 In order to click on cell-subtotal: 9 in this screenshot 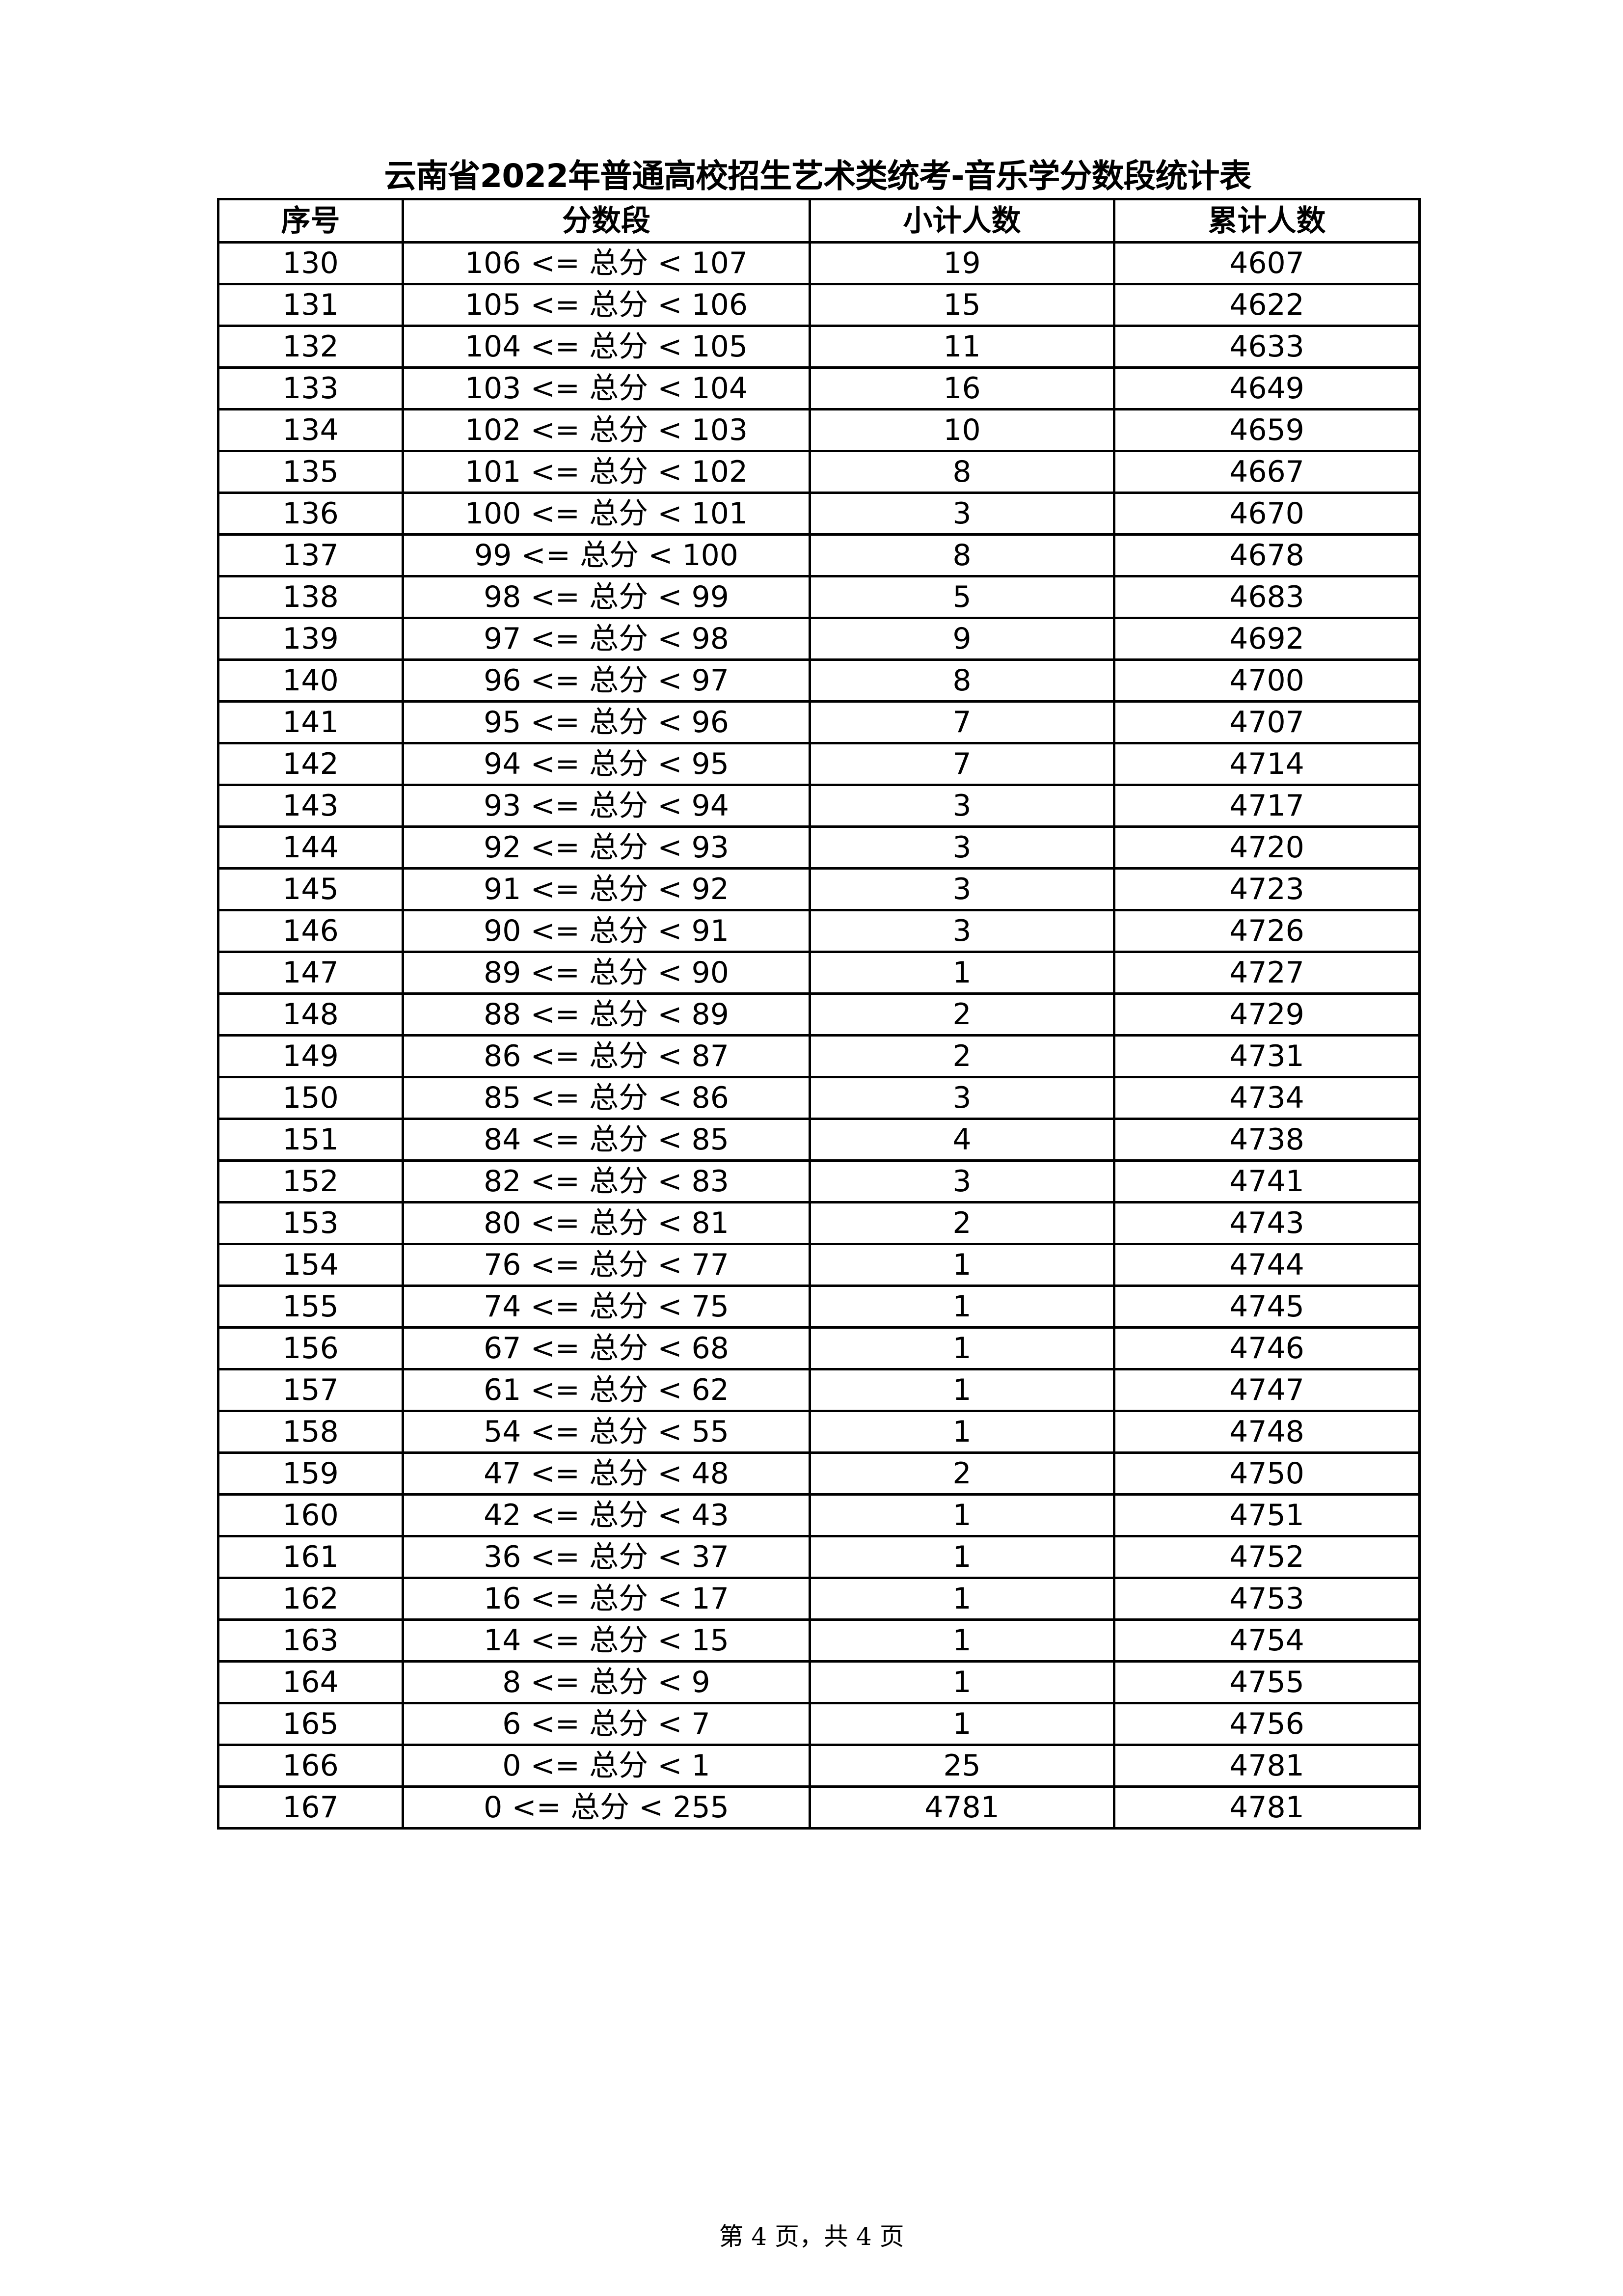, I will do `click(962, 639)`.